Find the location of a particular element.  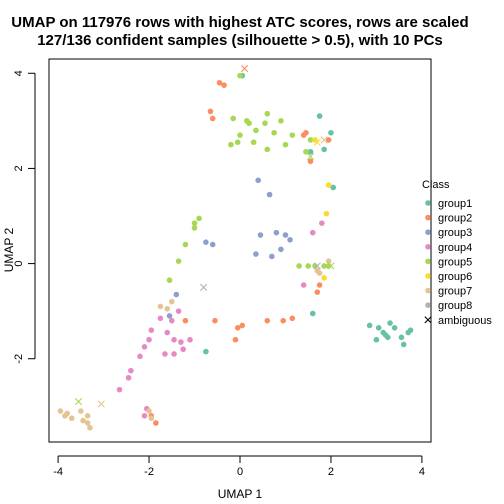

series-group3 is located at coordinates (229, 248).